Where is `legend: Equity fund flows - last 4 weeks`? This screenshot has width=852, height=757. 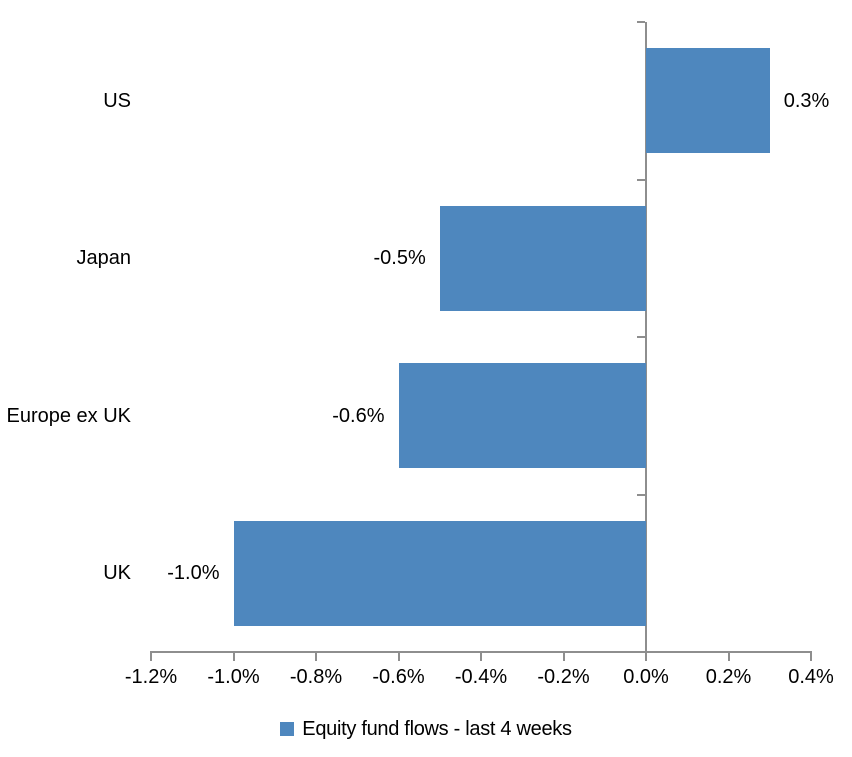 legend: Equity fund flows - last 4 weeks is located at coordinates (426, 729).